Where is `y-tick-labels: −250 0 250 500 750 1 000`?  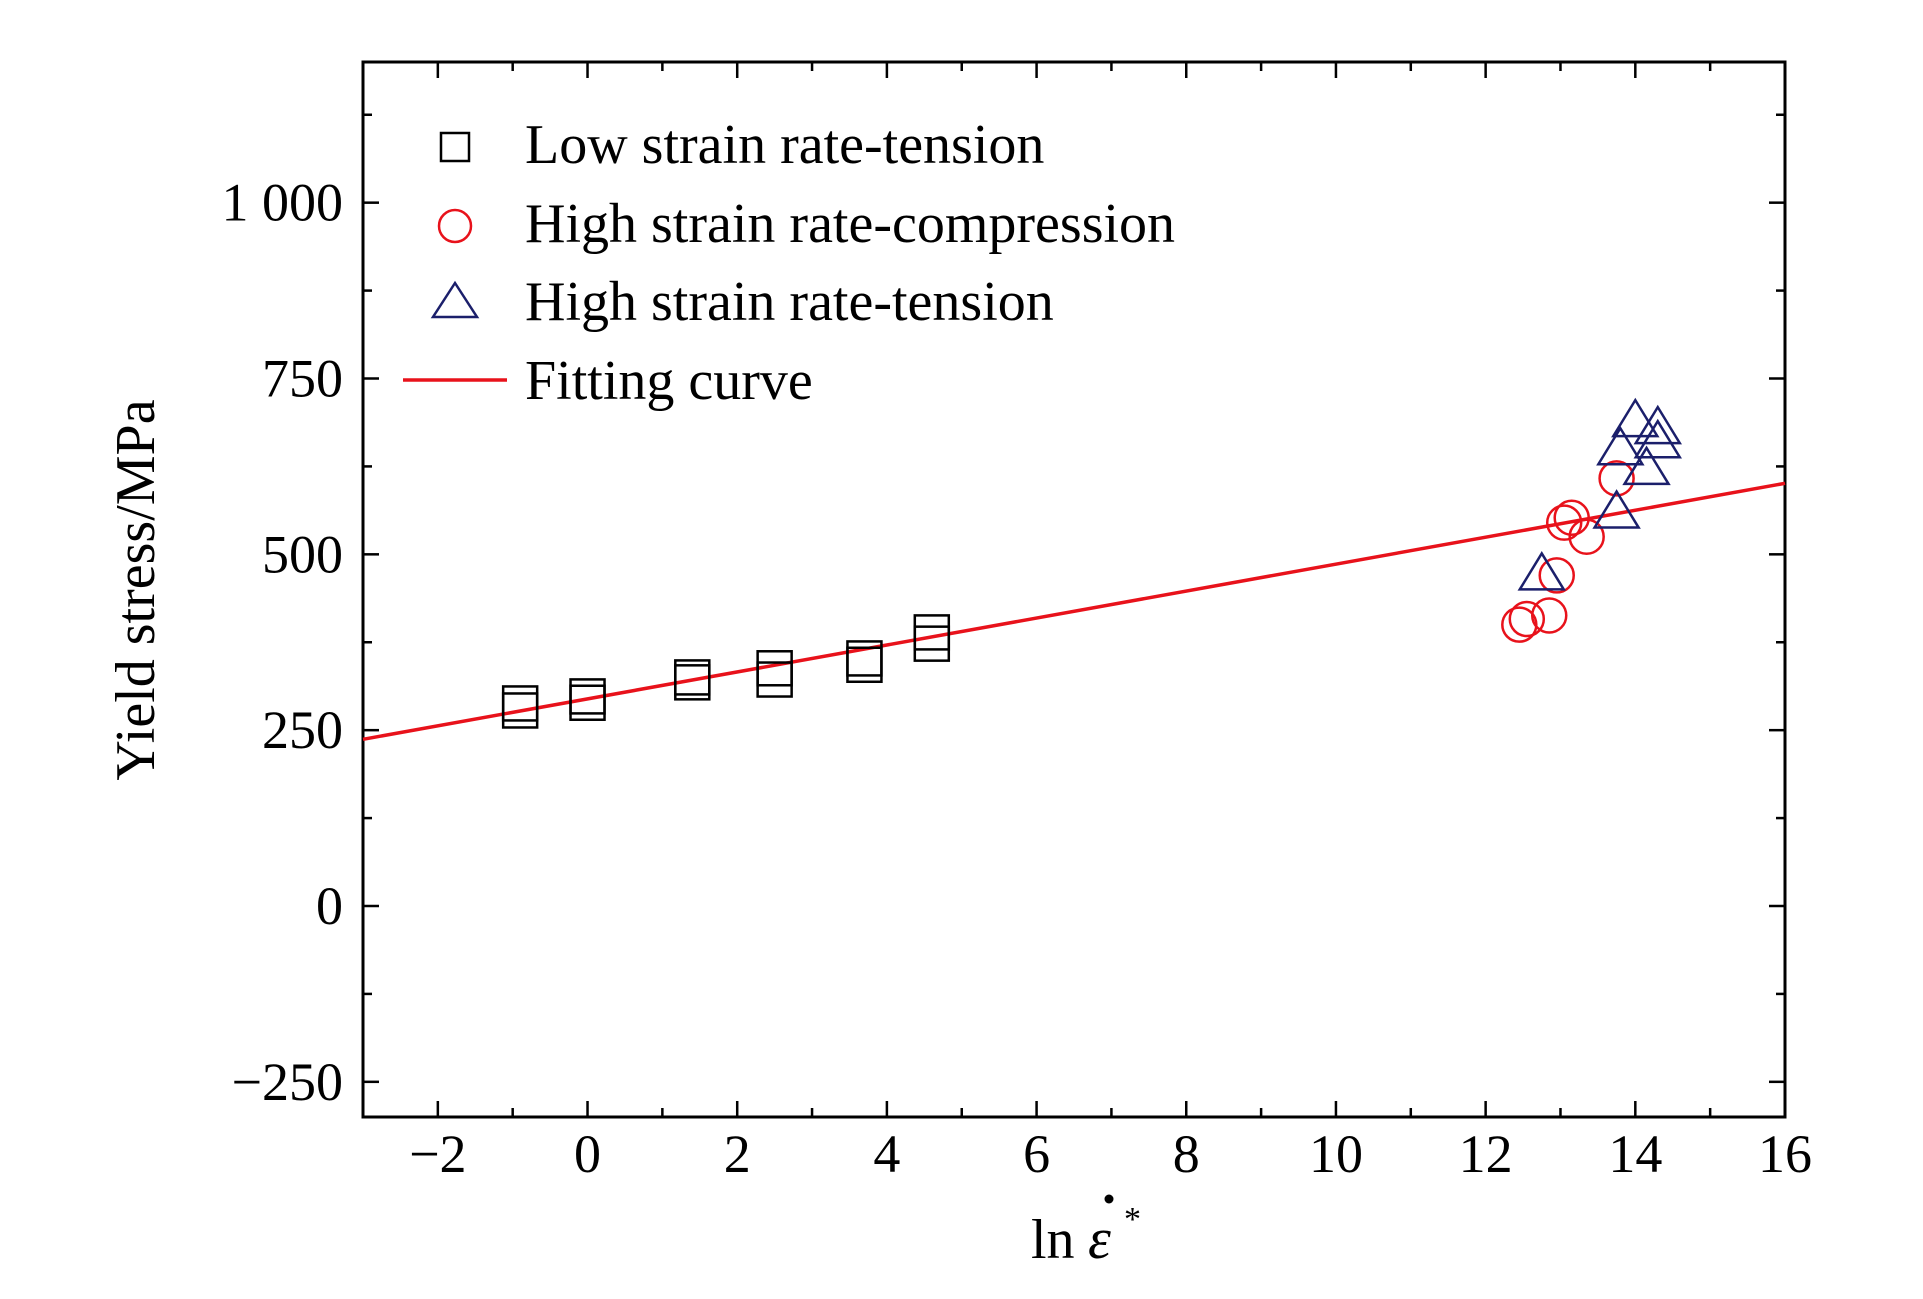
y-tick-labels: −250 0 250 500 750 1 000 is located at coordinates (283, 642).